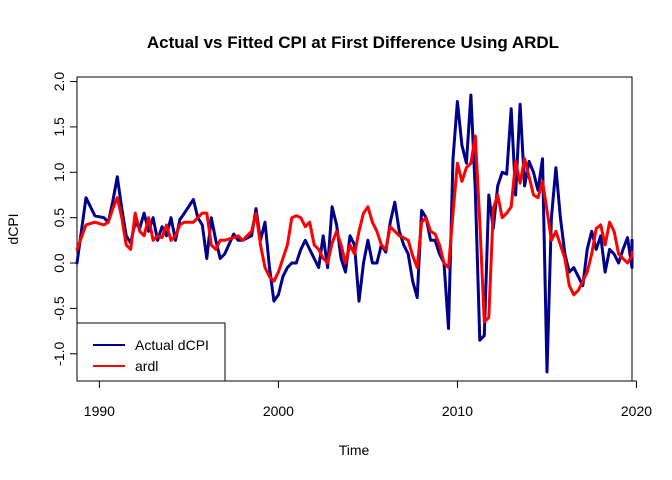 This screenshot has width=672, height=480. What do you see at coordinates (59, 218) in the screenshot?
I see `y-tick-label: 0.5` at bounding box center [59, 218].